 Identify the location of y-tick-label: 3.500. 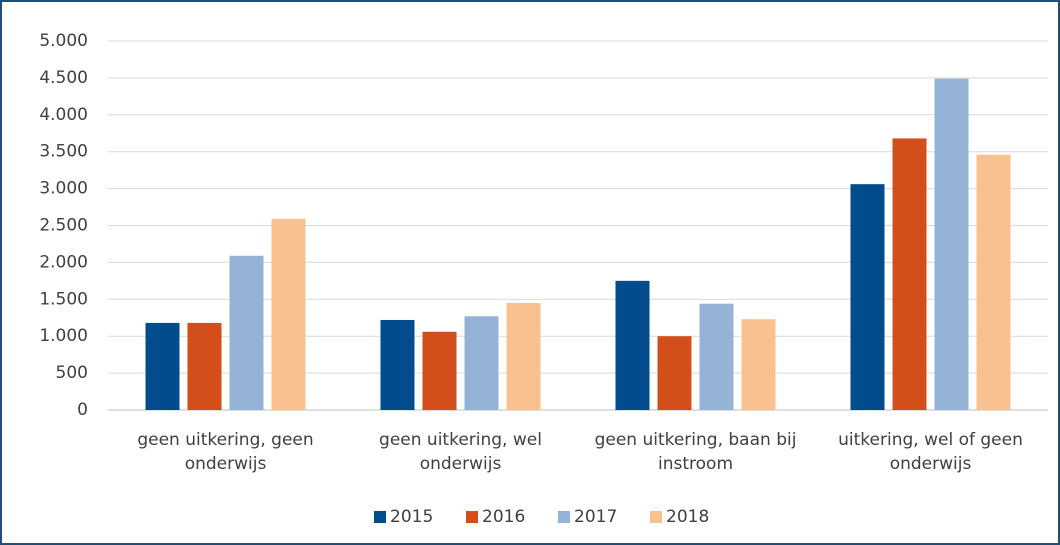
(63, 152).